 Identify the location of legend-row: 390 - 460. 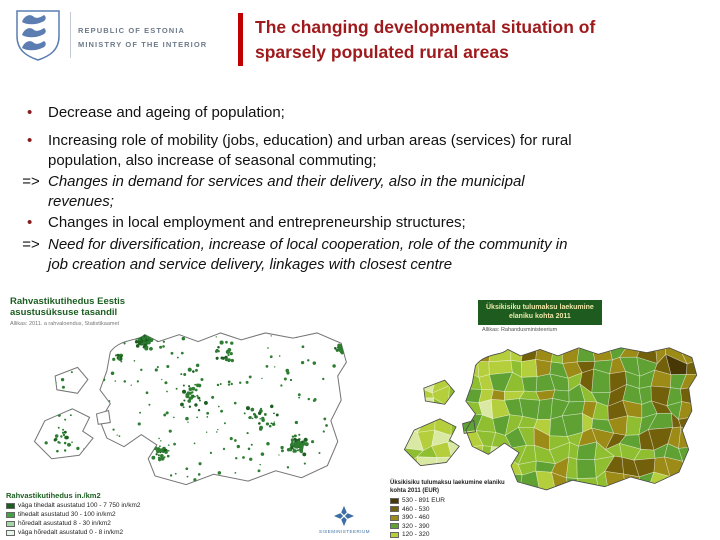
(451, 517).